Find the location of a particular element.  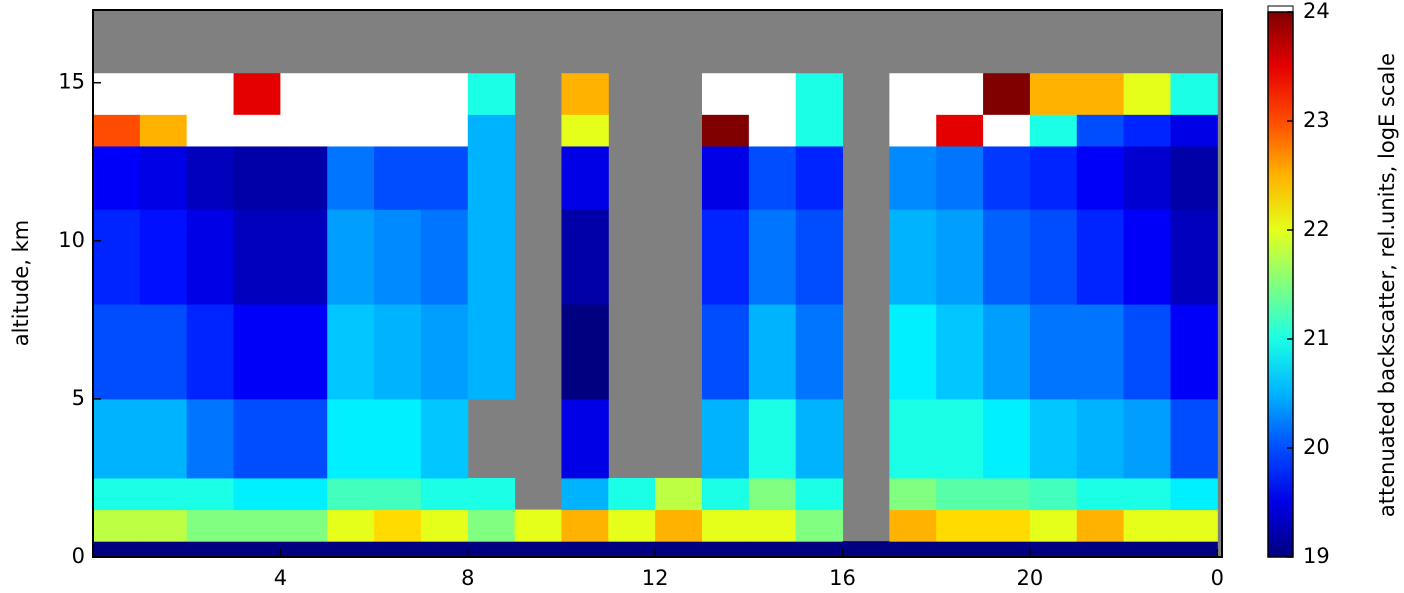

y-tick-label: 0 is located at coordinates (78, 556).